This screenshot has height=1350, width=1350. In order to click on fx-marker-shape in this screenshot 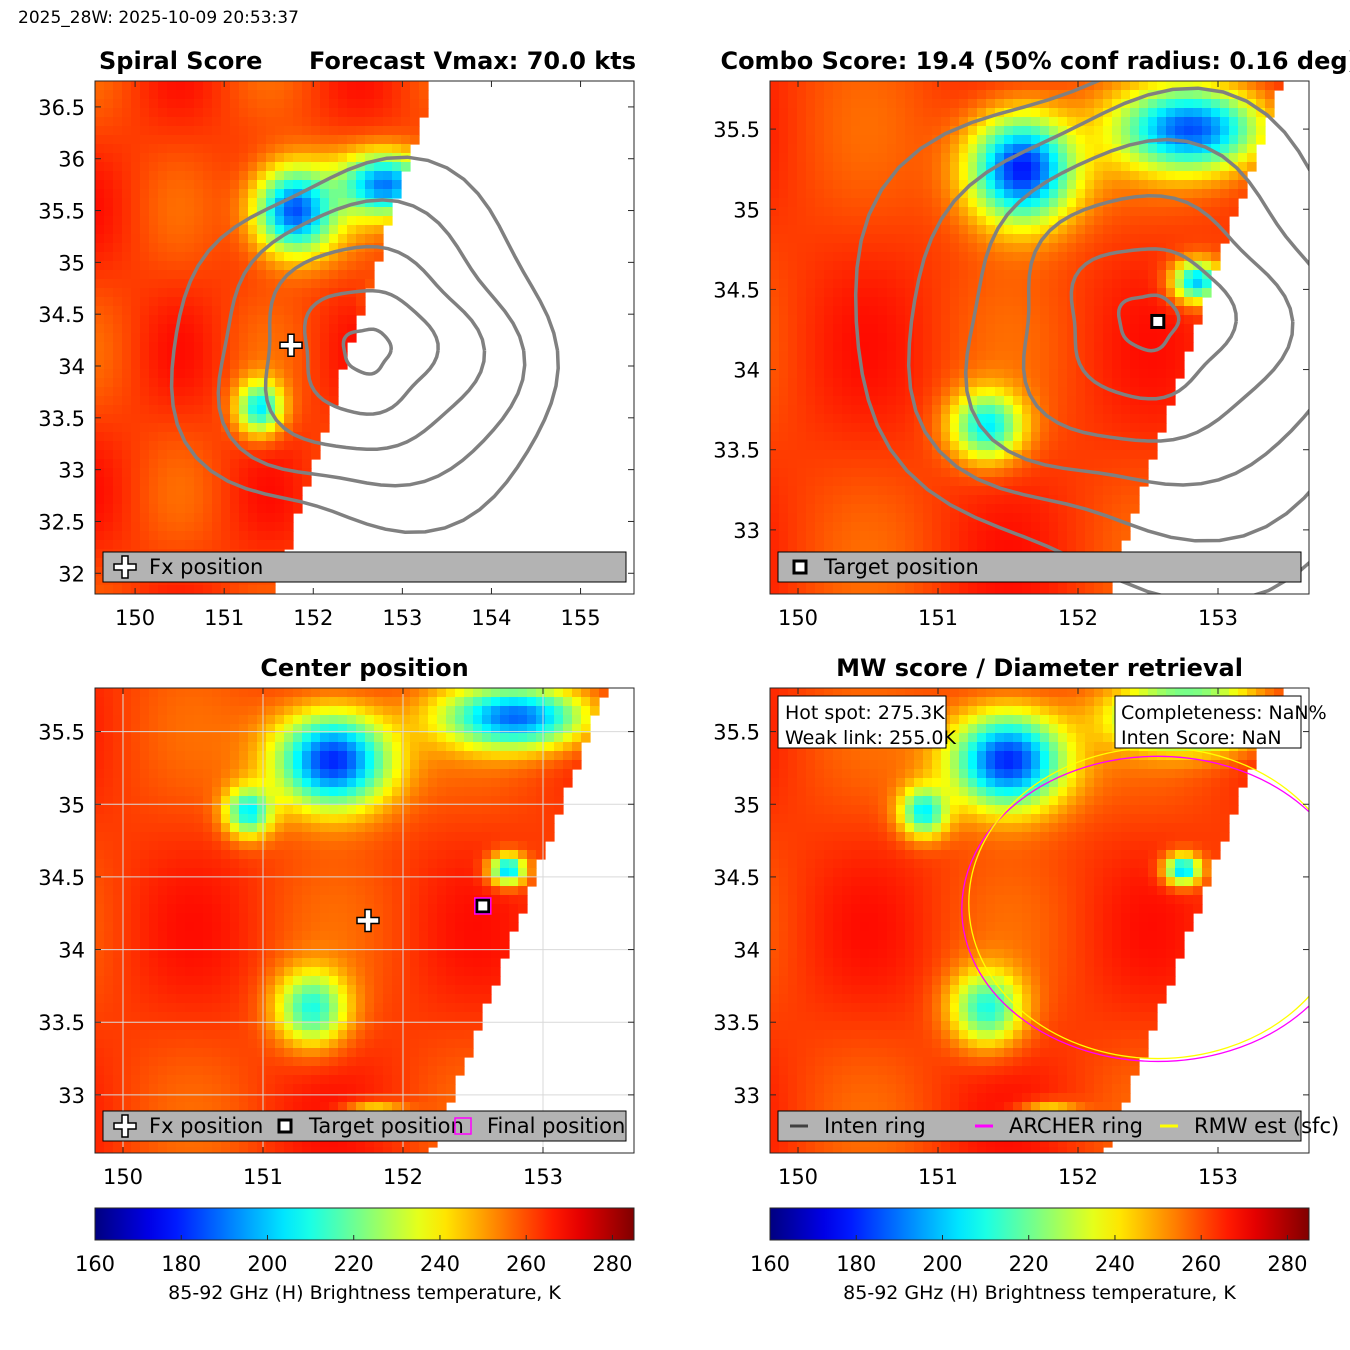, I will do `click(291, 345)`.